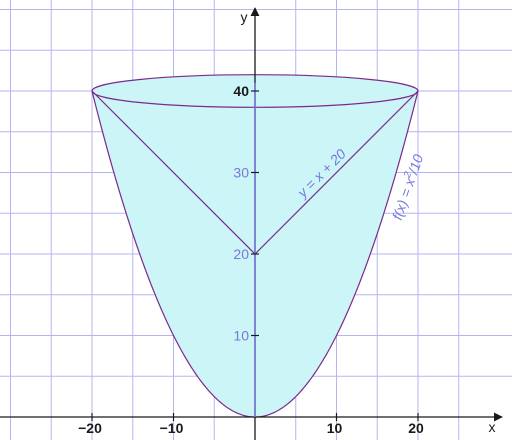 The height and width of the screenshot is (440, 512). What do you see at coordinates (244, 17) in the screenshot?
I see `y-axis-label: y` at bounding box center [244, 17].